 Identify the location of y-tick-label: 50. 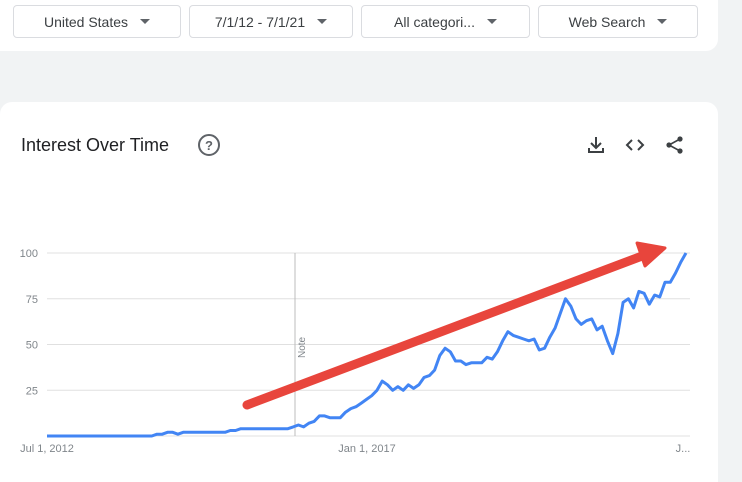
(32, 346).